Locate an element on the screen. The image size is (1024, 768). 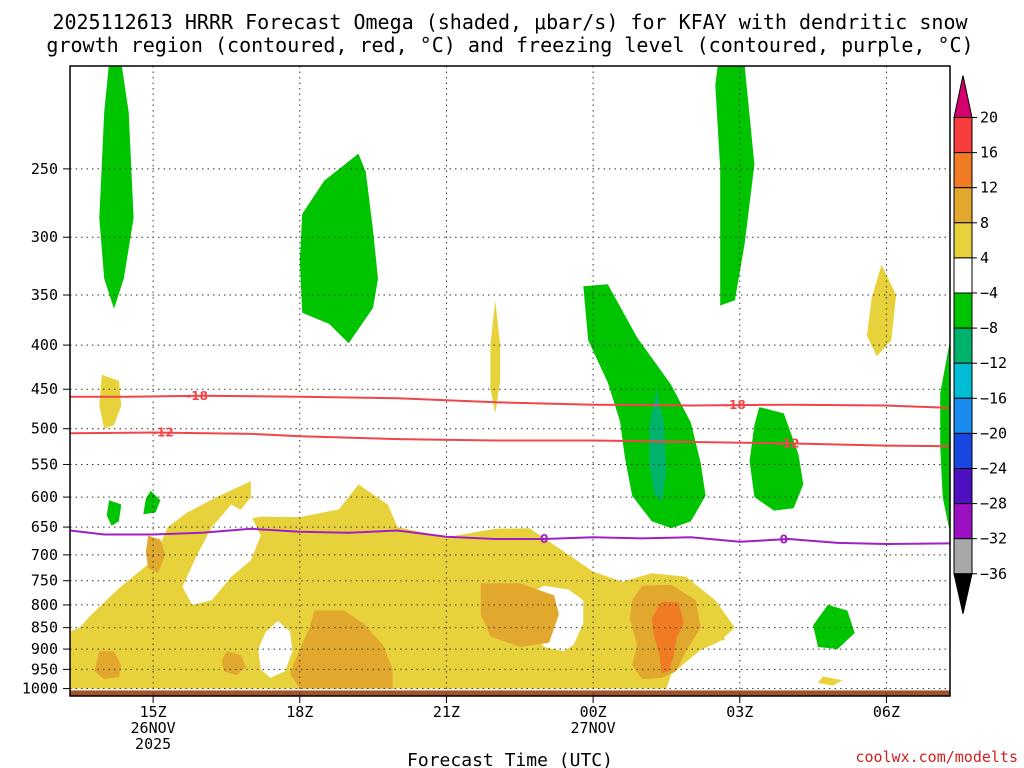
x-tick-label-18-0: 18Z is located at coordinates (299, 712).